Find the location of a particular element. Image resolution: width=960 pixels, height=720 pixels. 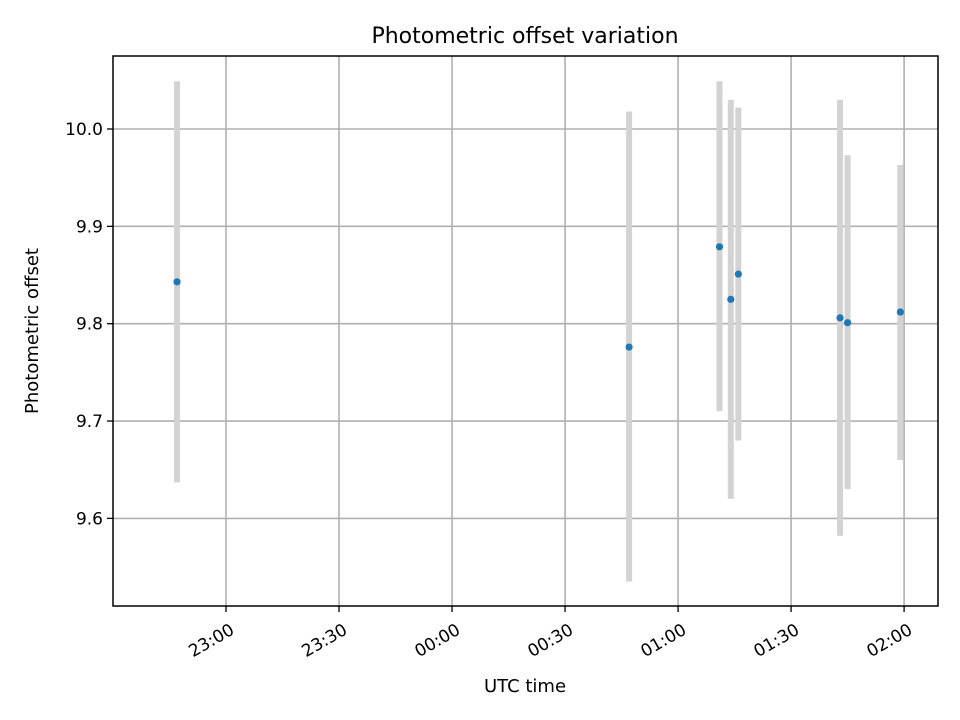

y-tick-label: 10.0 is located at coordinates (84, 130).